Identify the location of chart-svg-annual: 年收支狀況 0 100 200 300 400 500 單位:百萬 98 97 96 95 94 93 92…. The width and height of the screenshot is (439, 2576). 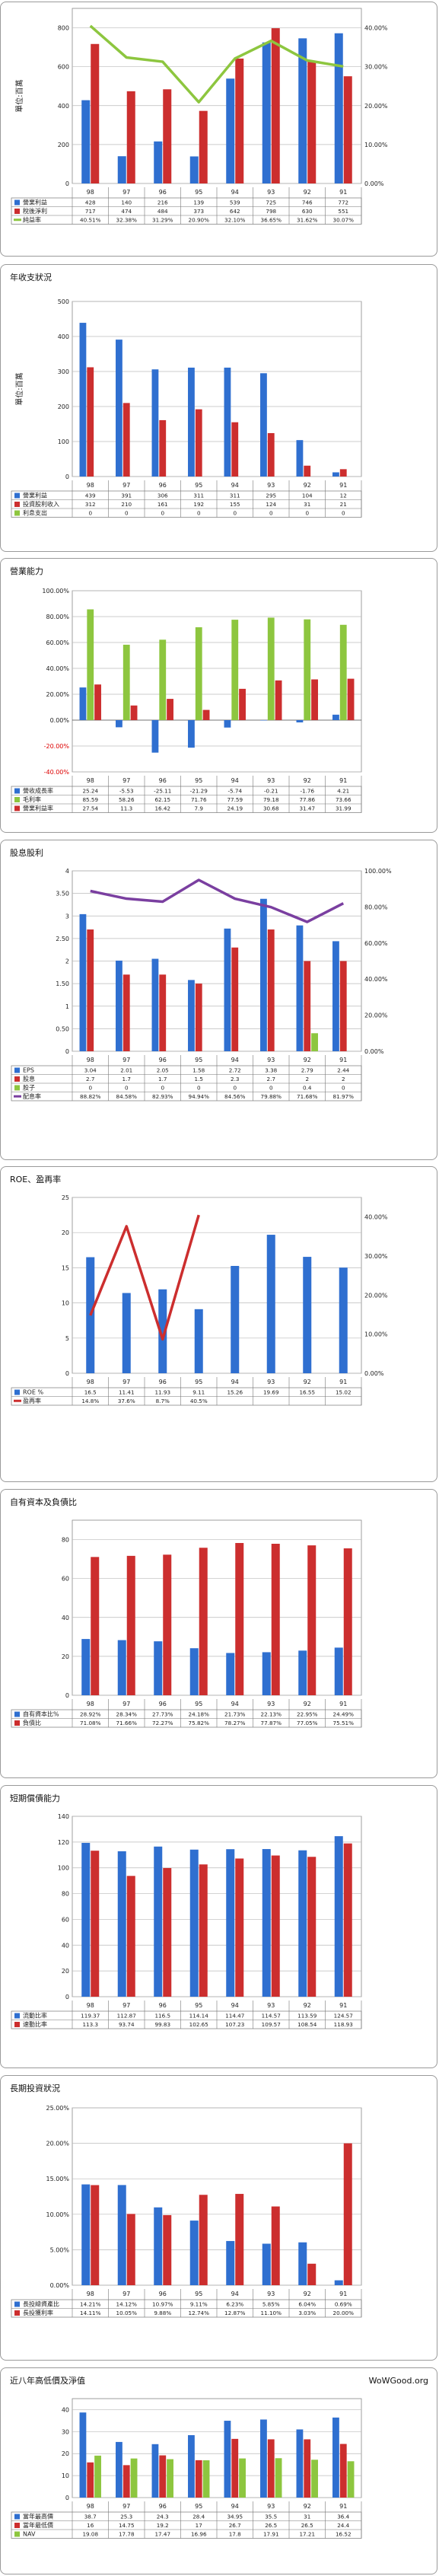
(186, 395).